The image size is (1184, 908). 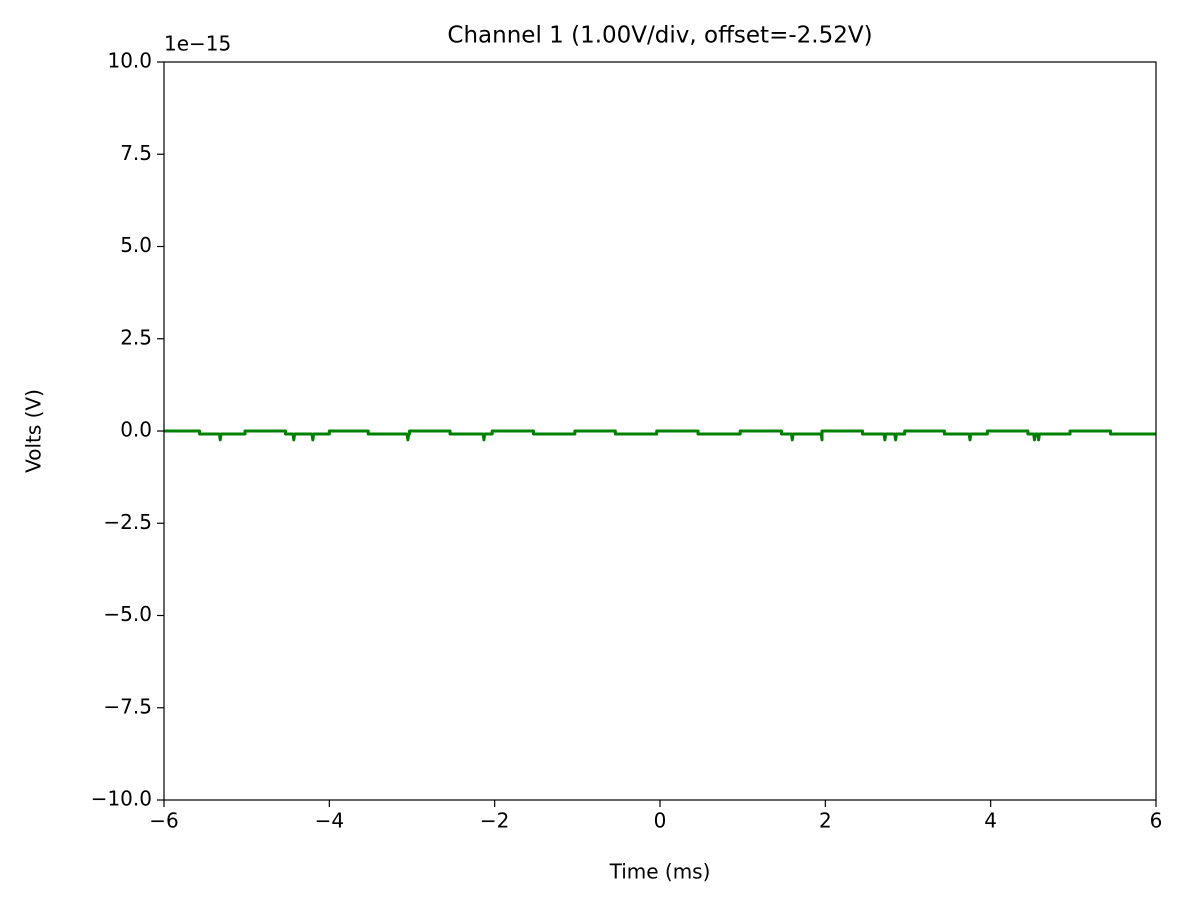 I want to click on y-tick-label: 5.0, so click(x=136, y=245).